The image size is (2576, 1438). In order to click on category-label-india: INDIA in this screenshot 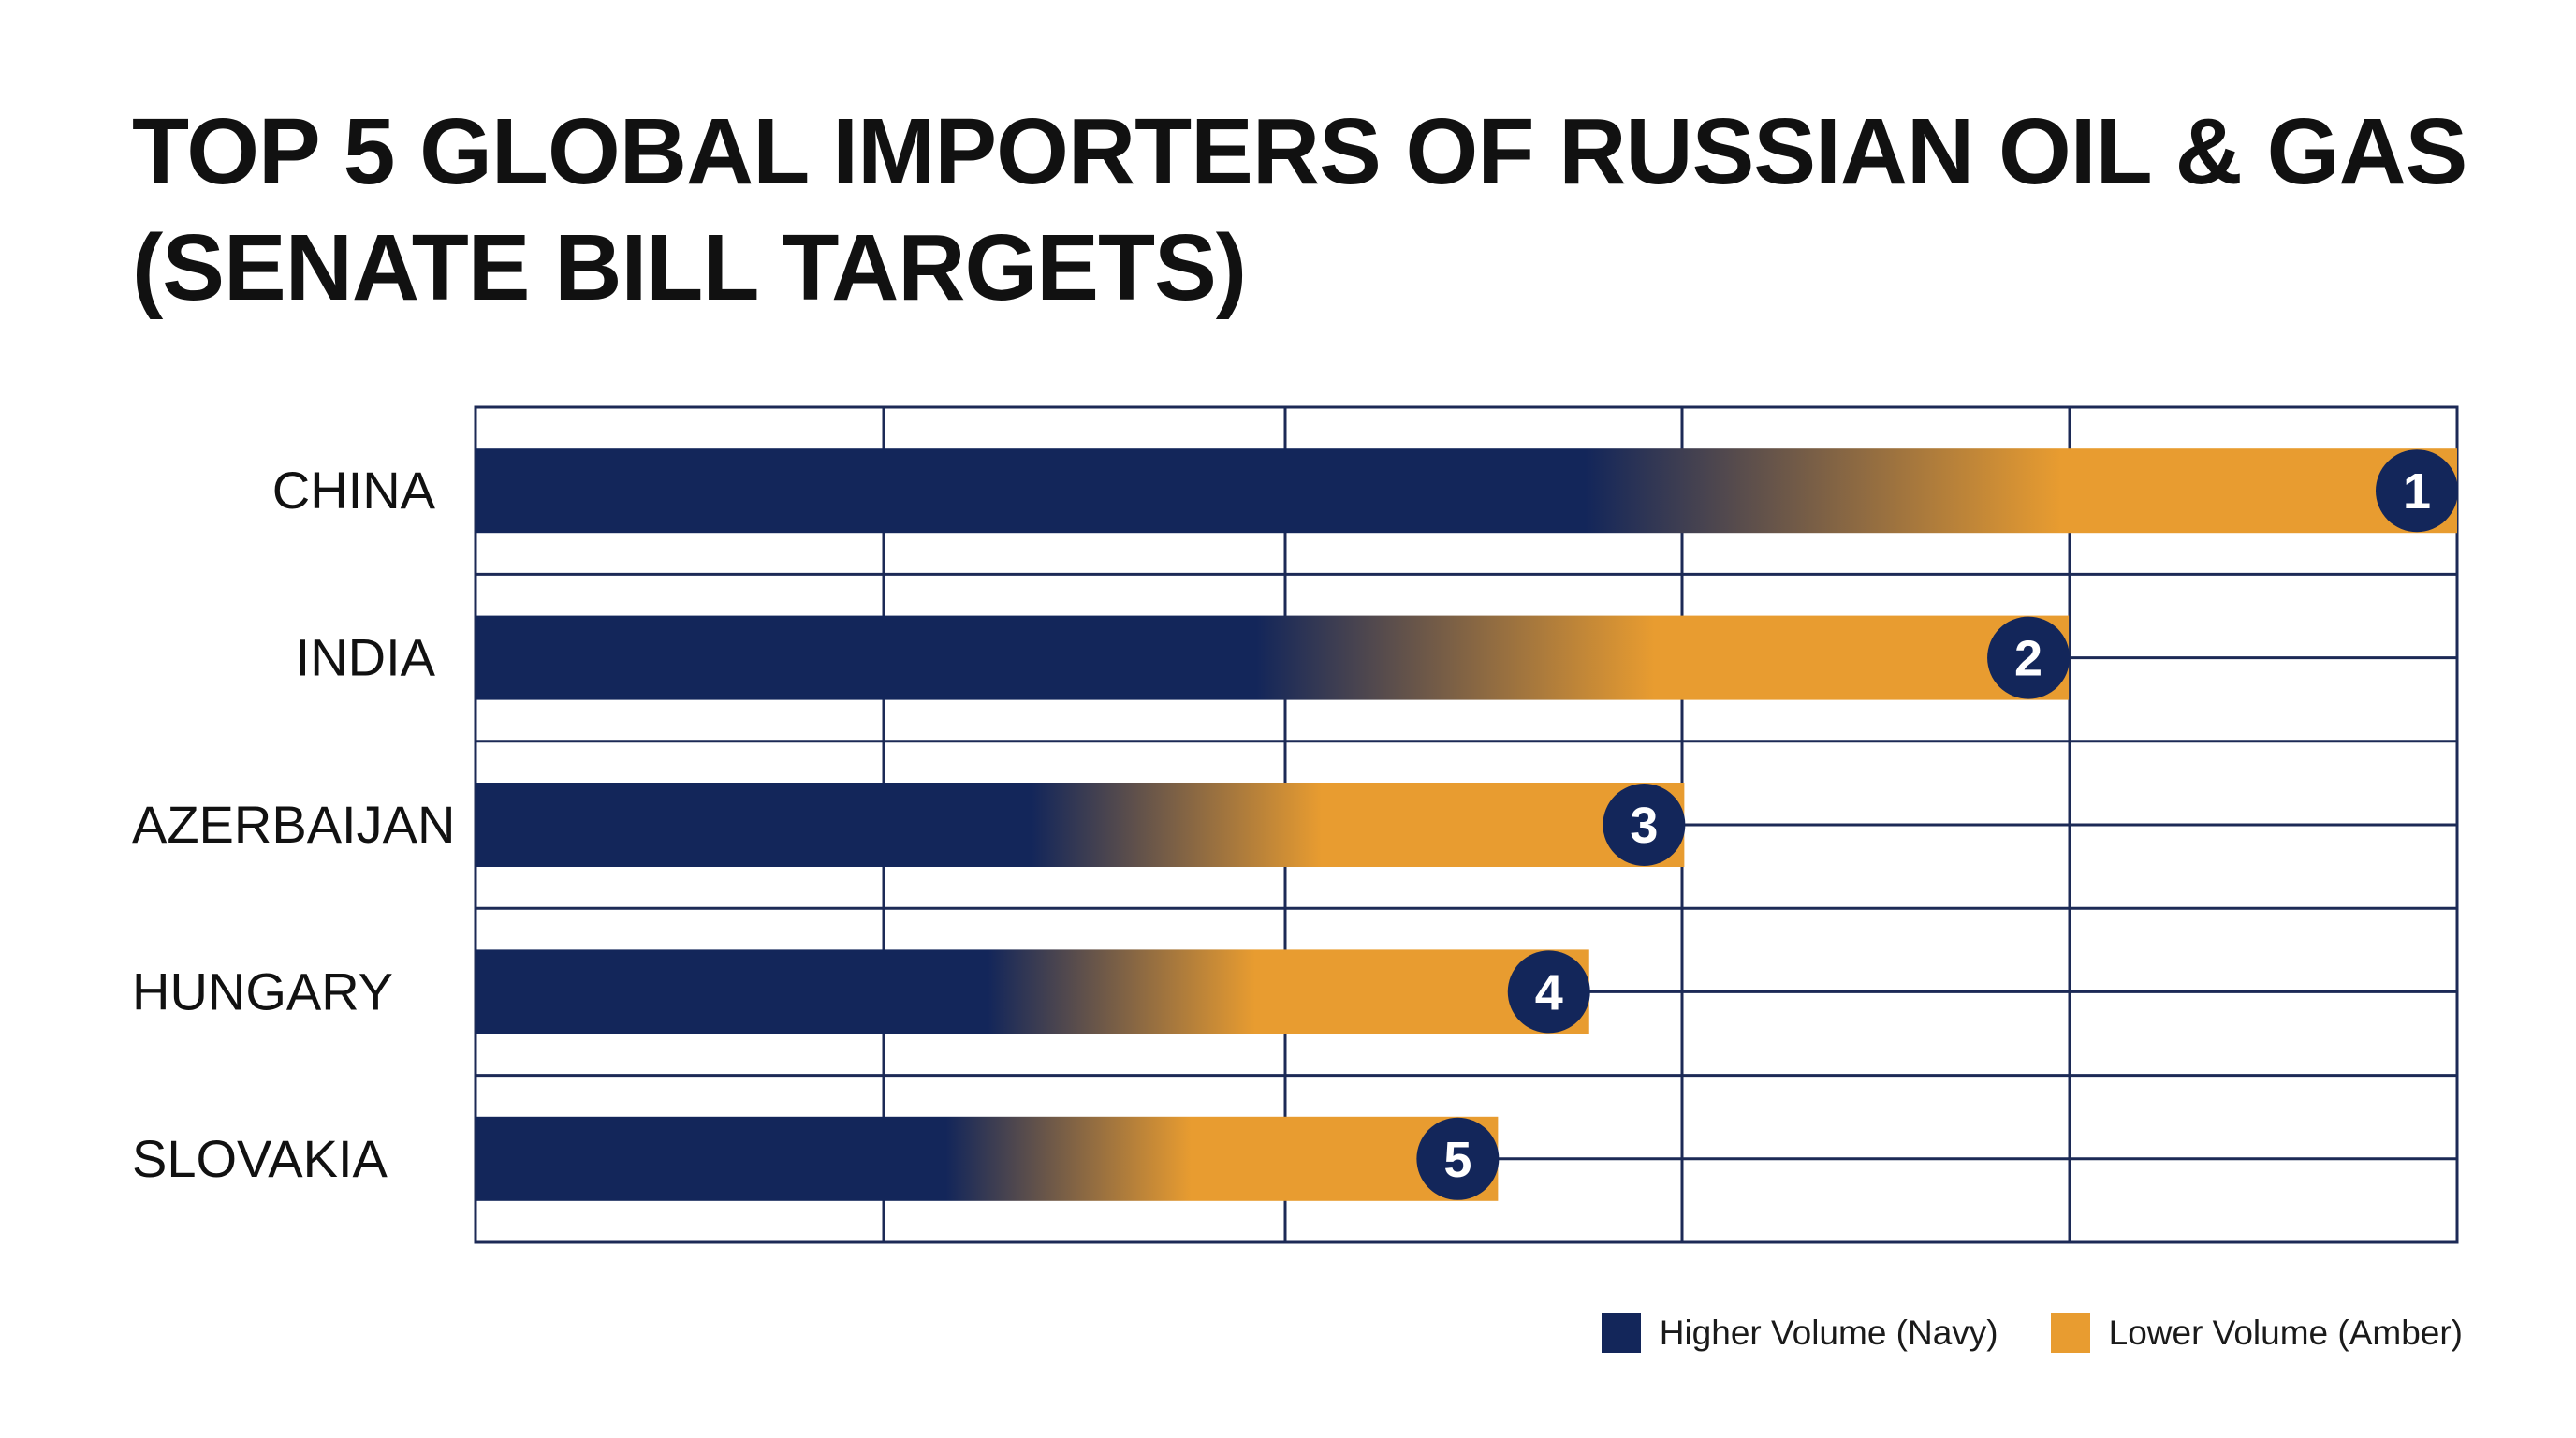, I will do `click(366, 657)`.